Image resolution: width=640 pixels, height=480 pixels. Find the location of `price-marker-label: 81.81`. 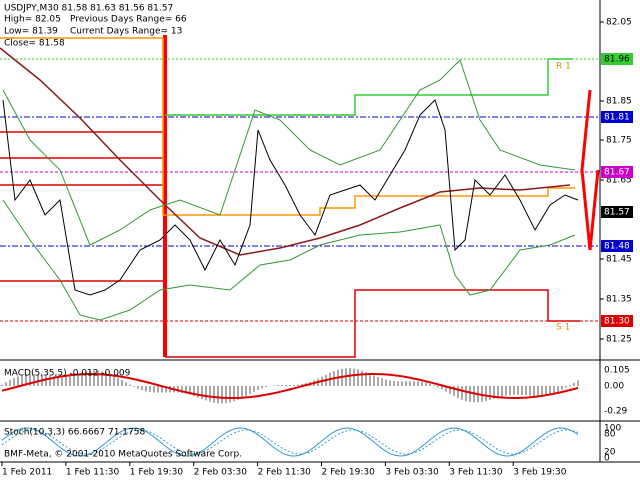

price-marker-label: 81.81 is located at coordinates (617, 118).